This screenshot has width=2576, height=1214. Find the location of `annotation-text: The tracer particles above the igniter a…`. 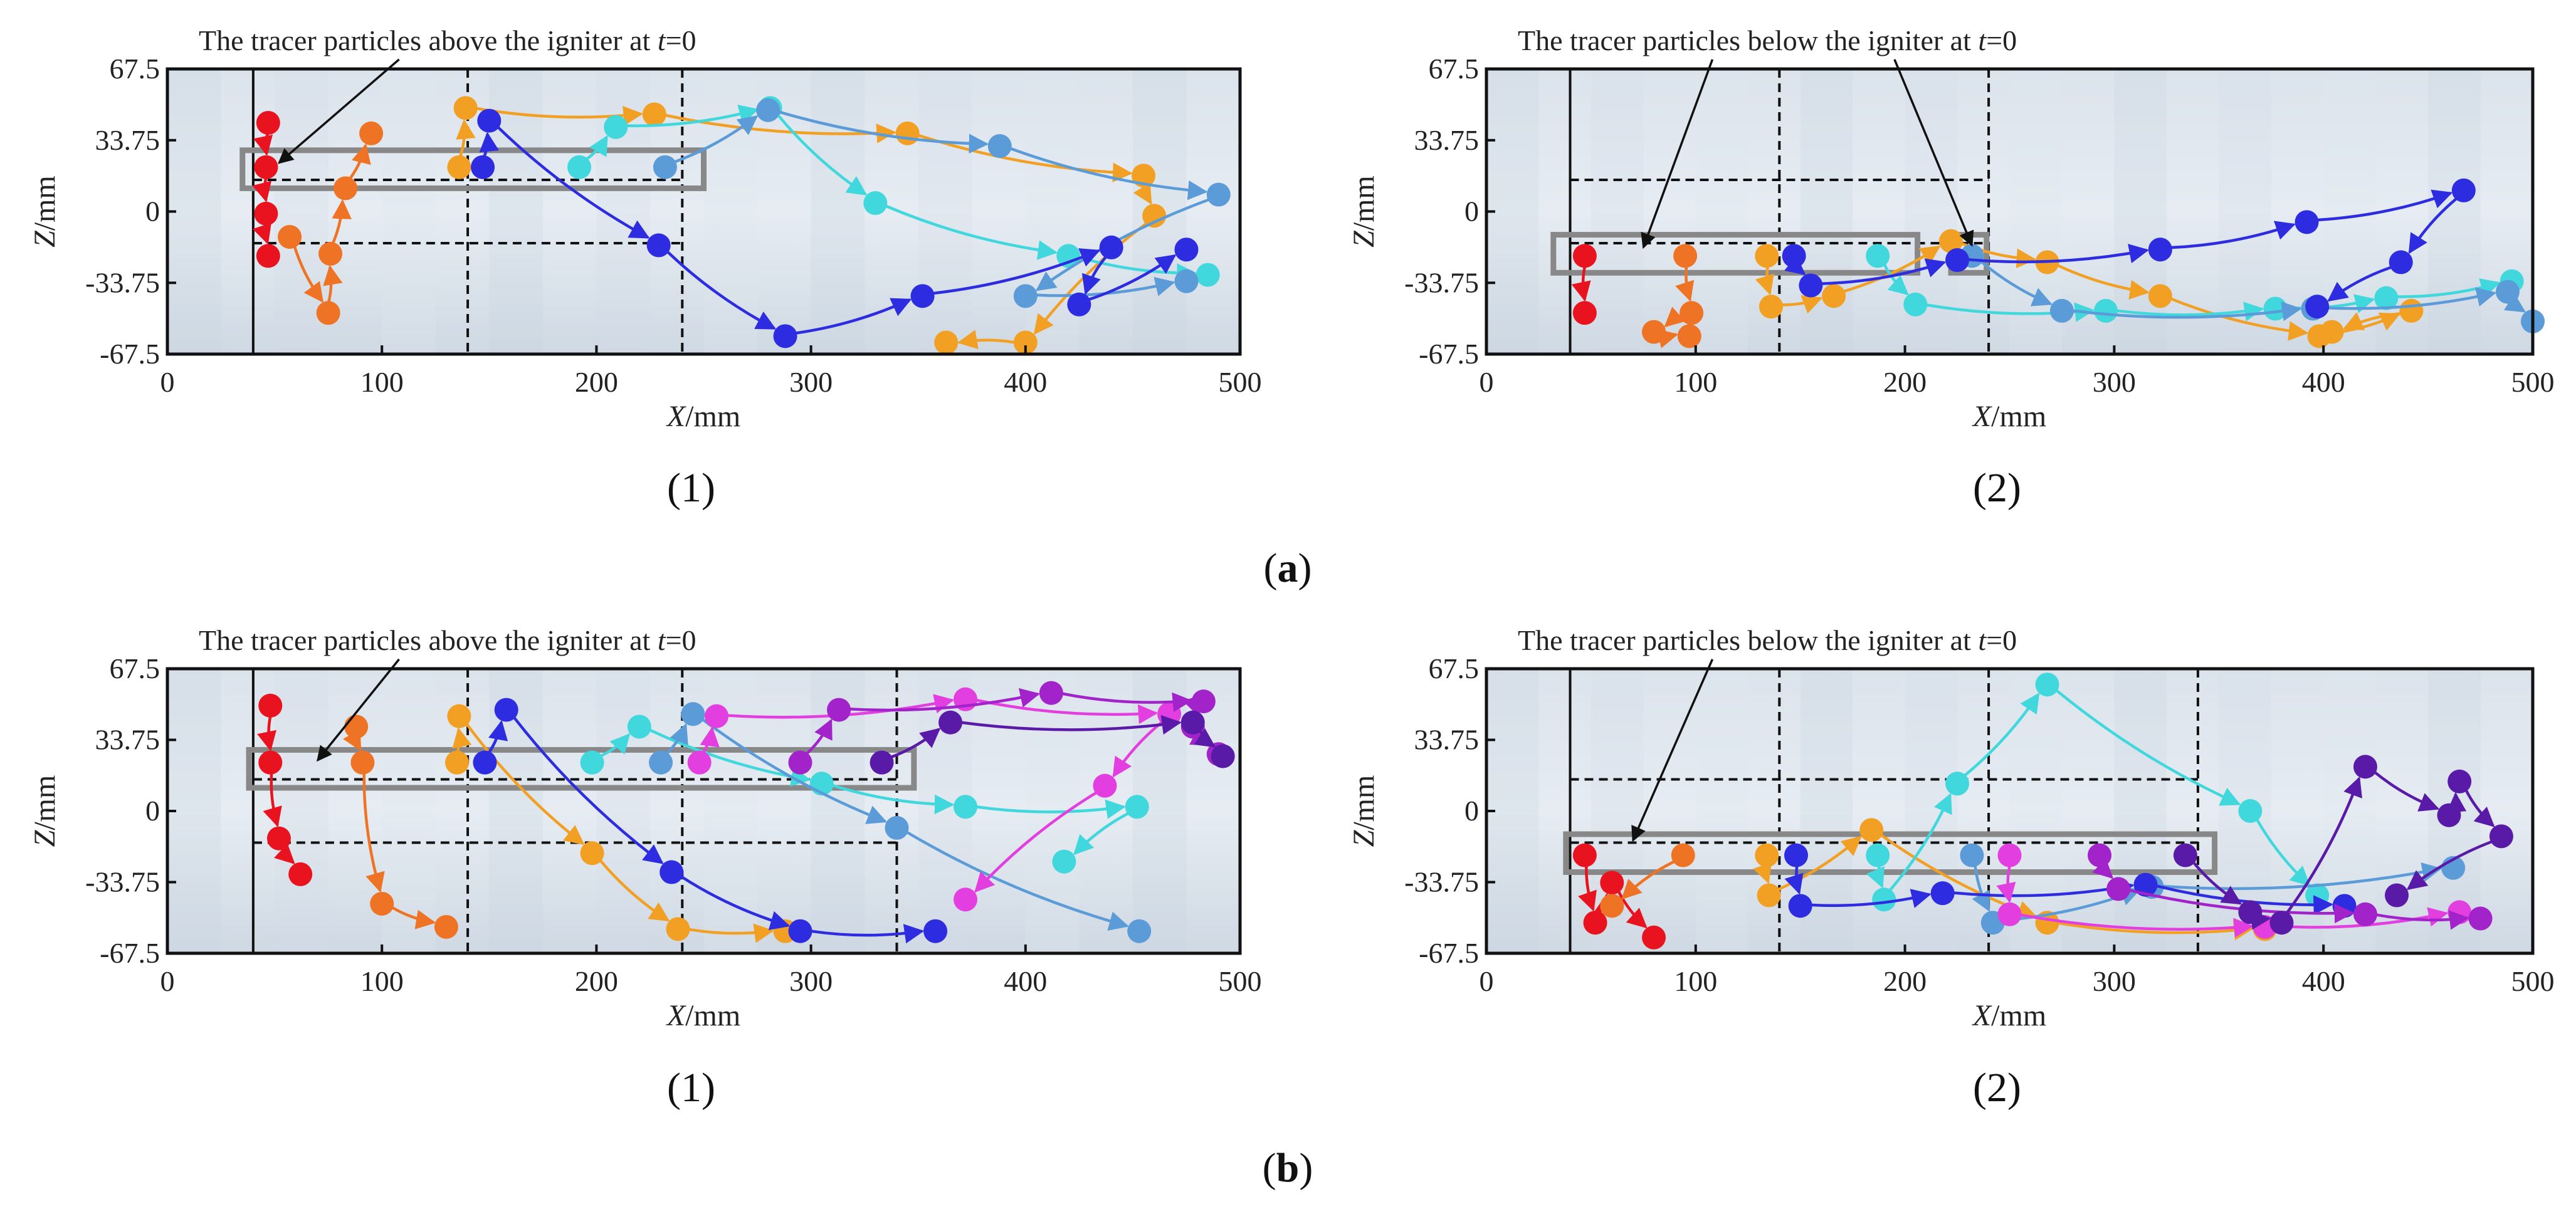

annotation-text: The tracer particles above the igniter a… is located at coordinates (448, 640).